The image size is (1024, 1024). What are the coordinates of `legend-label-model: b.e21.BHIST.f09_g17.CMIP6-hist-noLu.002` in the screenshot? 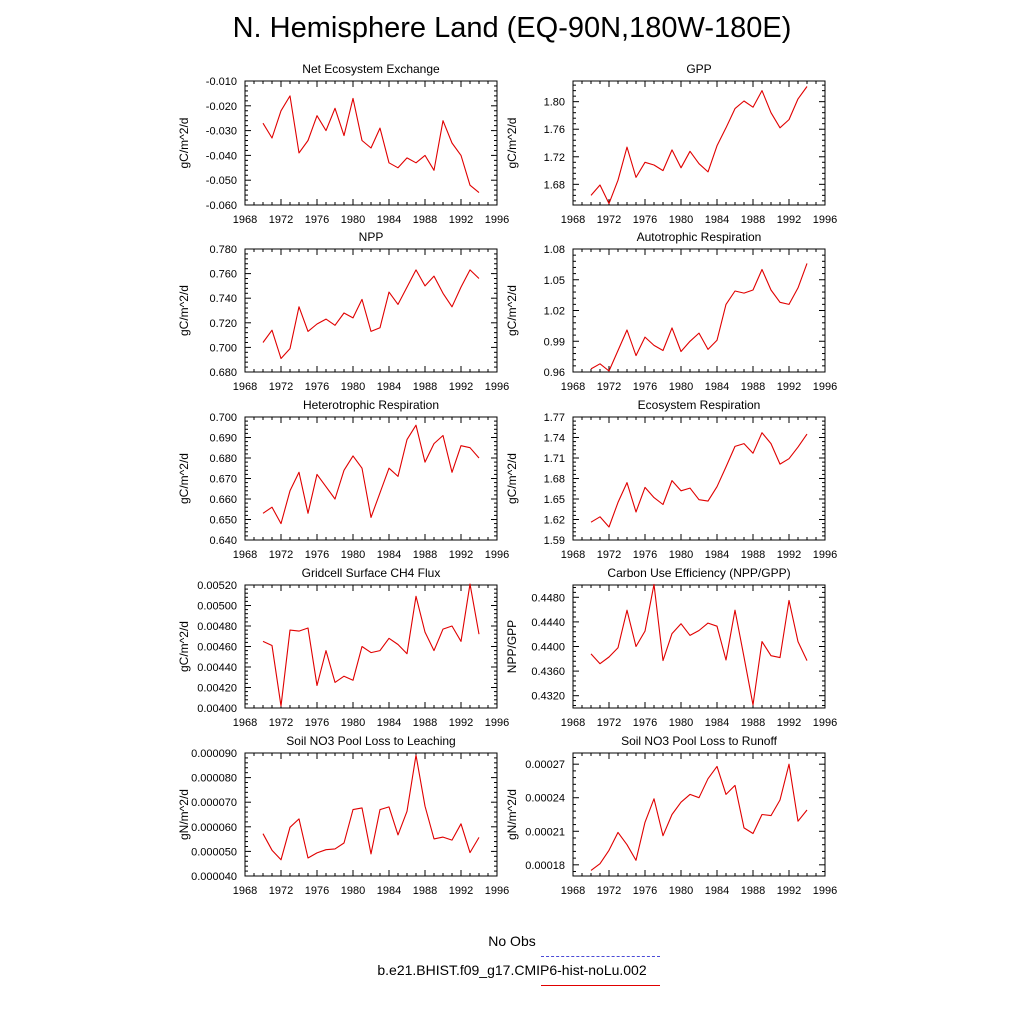 It's located at (512, 970).